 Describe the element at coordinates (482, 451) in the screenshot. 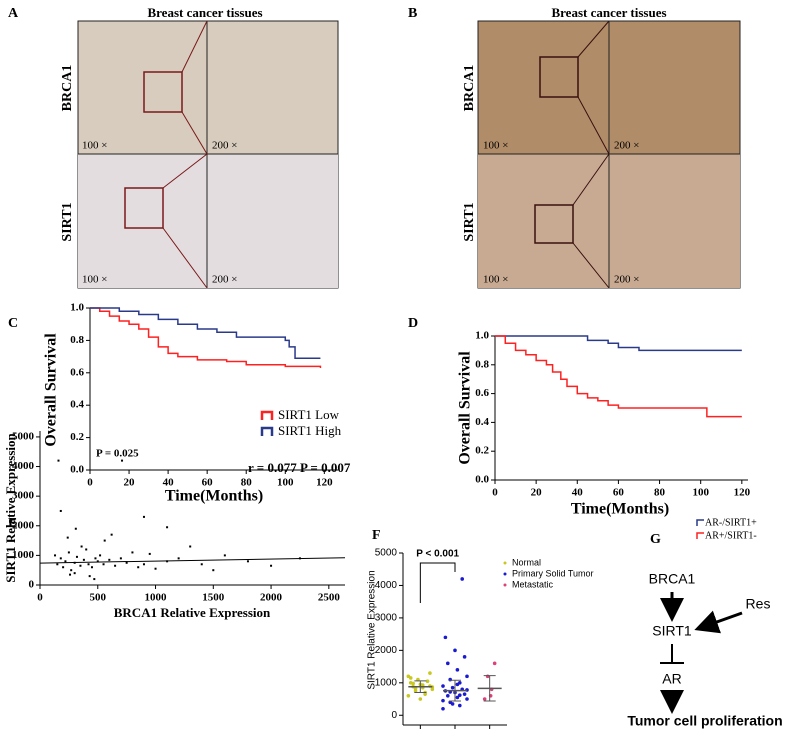

I see `y-tick-label: 0.2` at that location.